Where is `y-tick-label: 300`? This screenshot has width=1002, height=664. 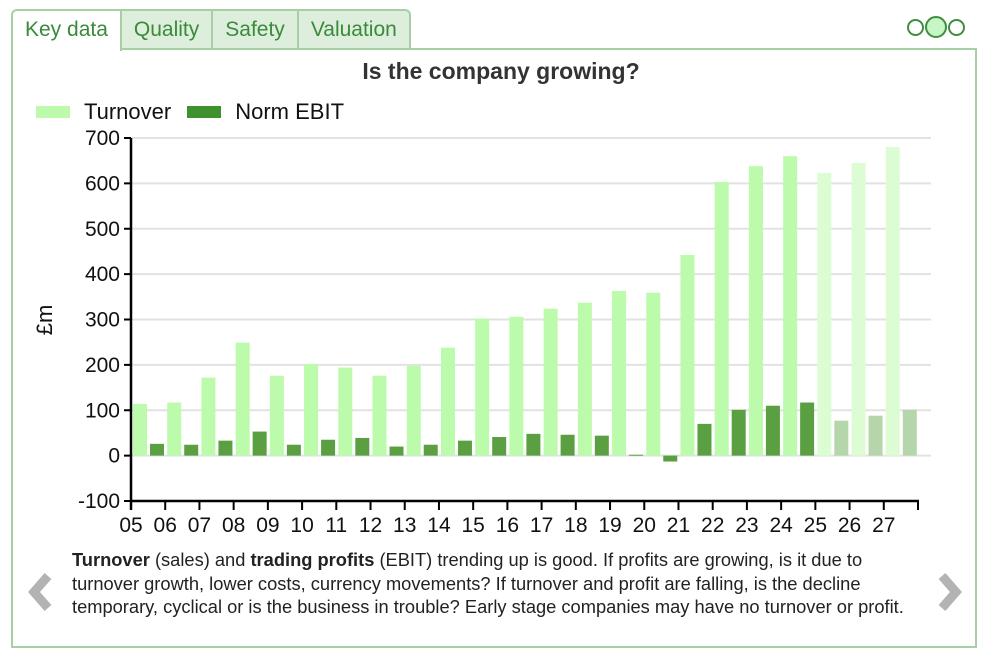
y-tick-label: 300 is located at coordinates (102, 320).